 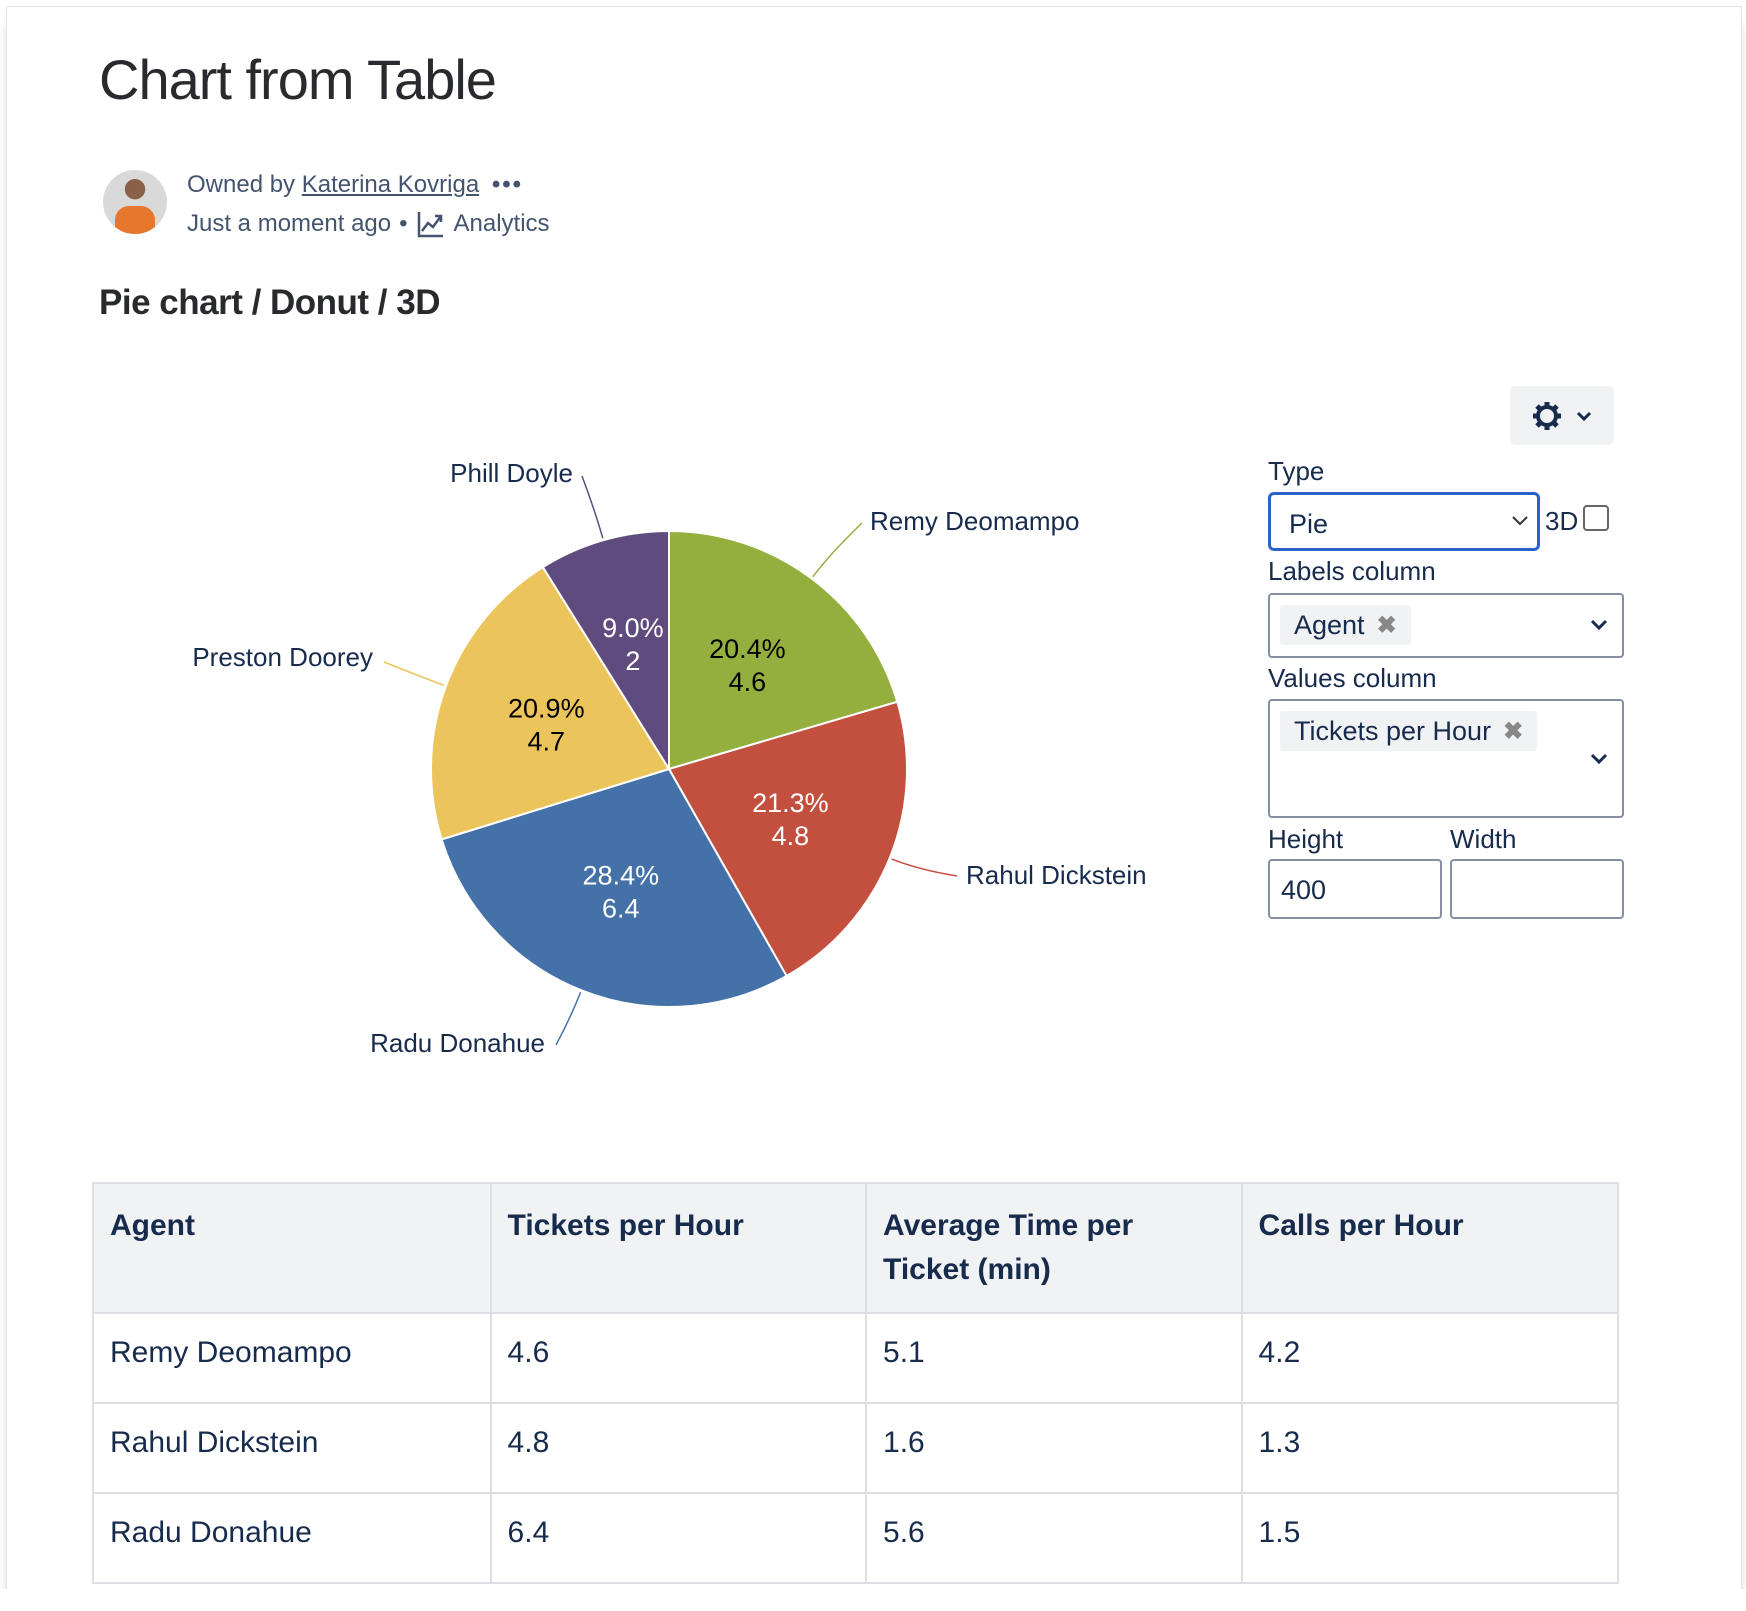 I want to click on analytics-icon, so click(x=430, y=225).